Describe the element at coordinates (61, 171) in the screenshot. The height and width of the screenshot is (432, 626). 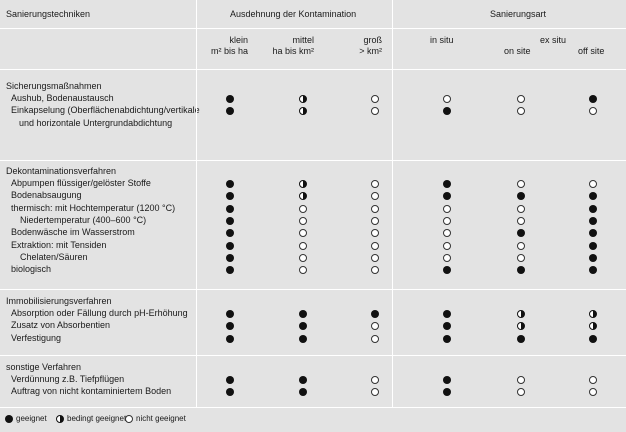
I see `section-title: Dekontaminationsverfahren` at that location.